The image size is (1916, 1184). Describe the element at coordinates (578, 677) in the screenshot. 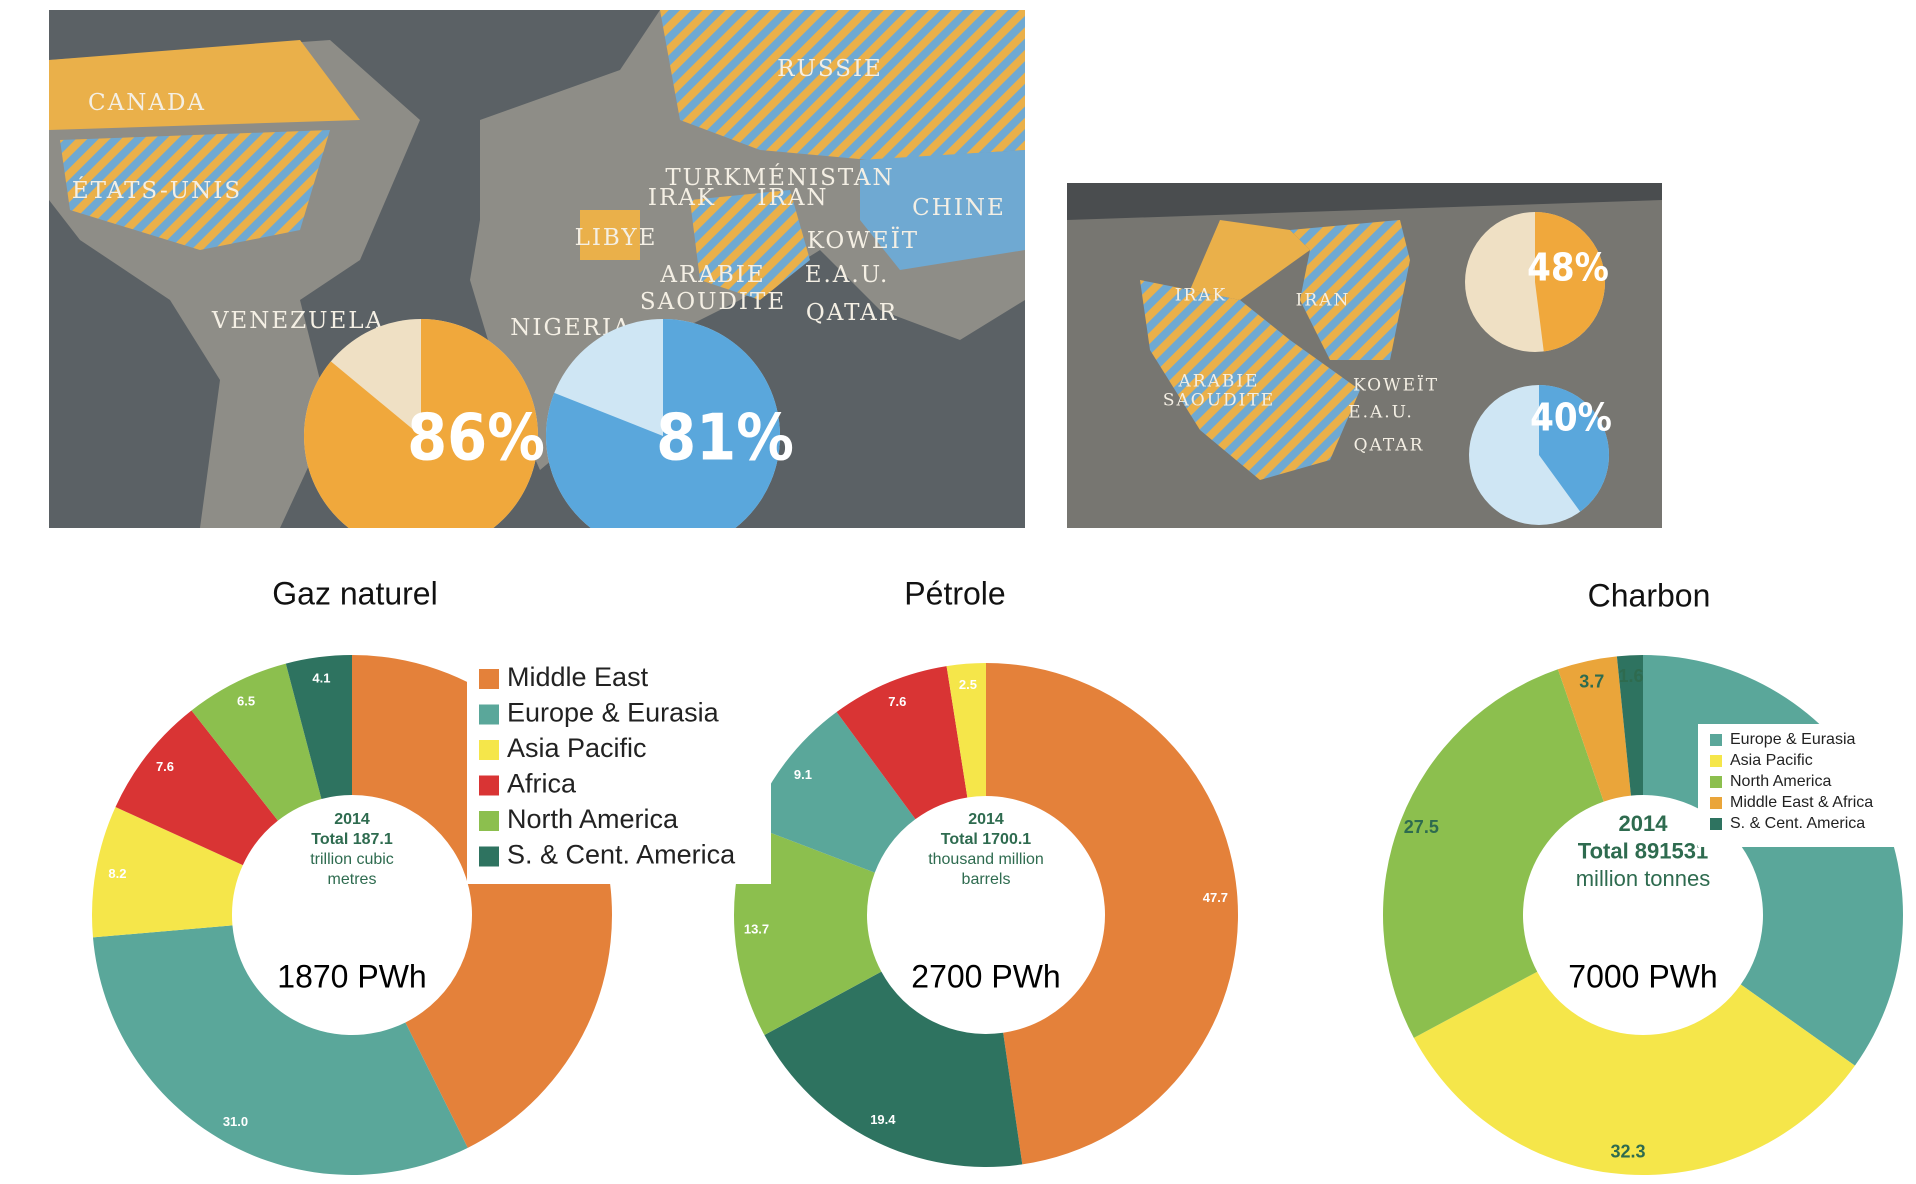

I see `legend-label: Middle East` at that location.